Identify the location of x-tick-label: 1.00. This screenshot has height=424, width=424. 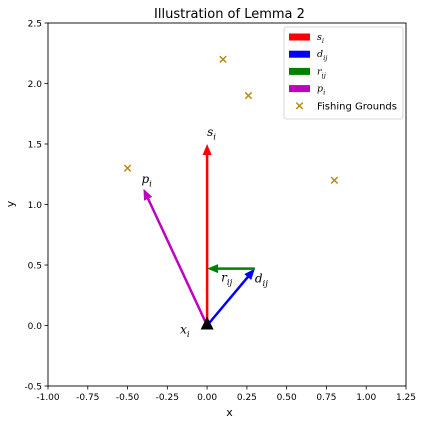
(366, 398).